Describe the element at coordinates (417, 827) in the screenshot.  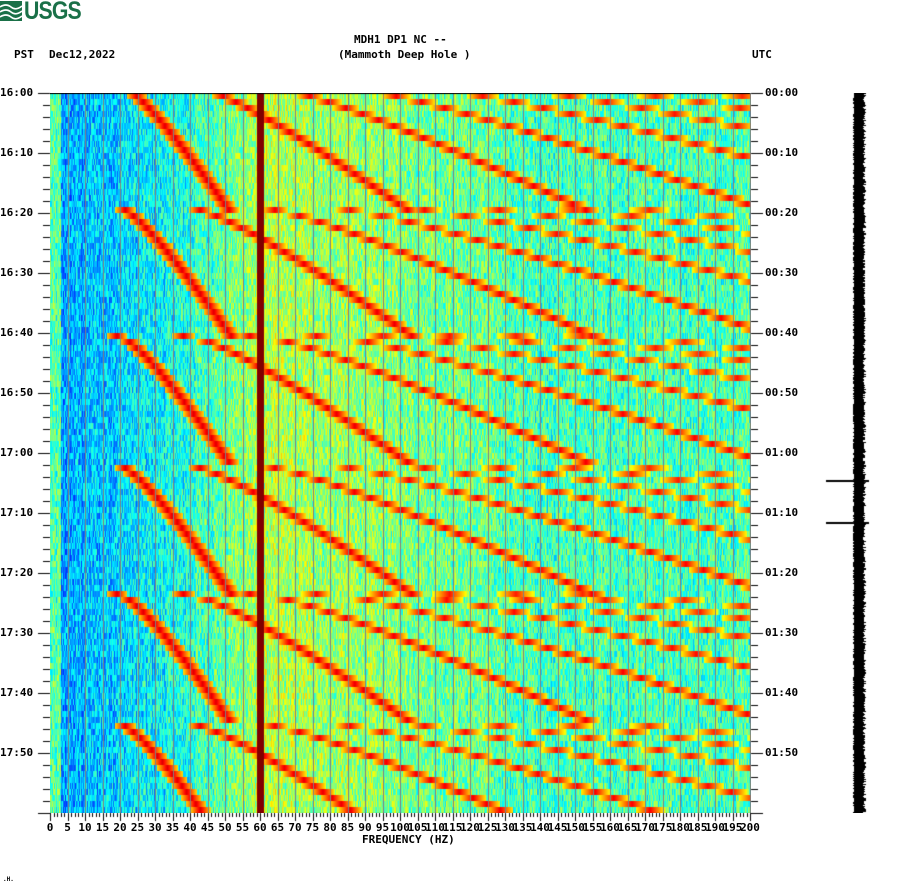
I see `x-tick-label: 105` at that location.